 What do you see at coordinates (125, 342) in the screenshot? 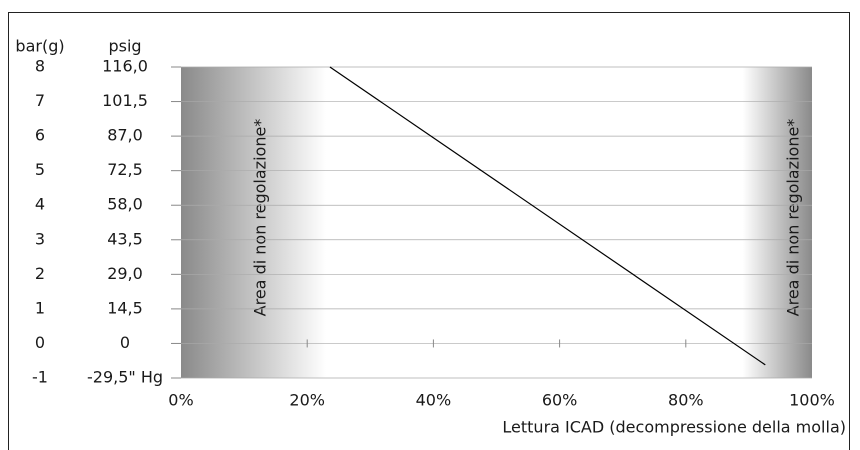
I see `y2-tick-label: 0` at bounding box center [125, 342].